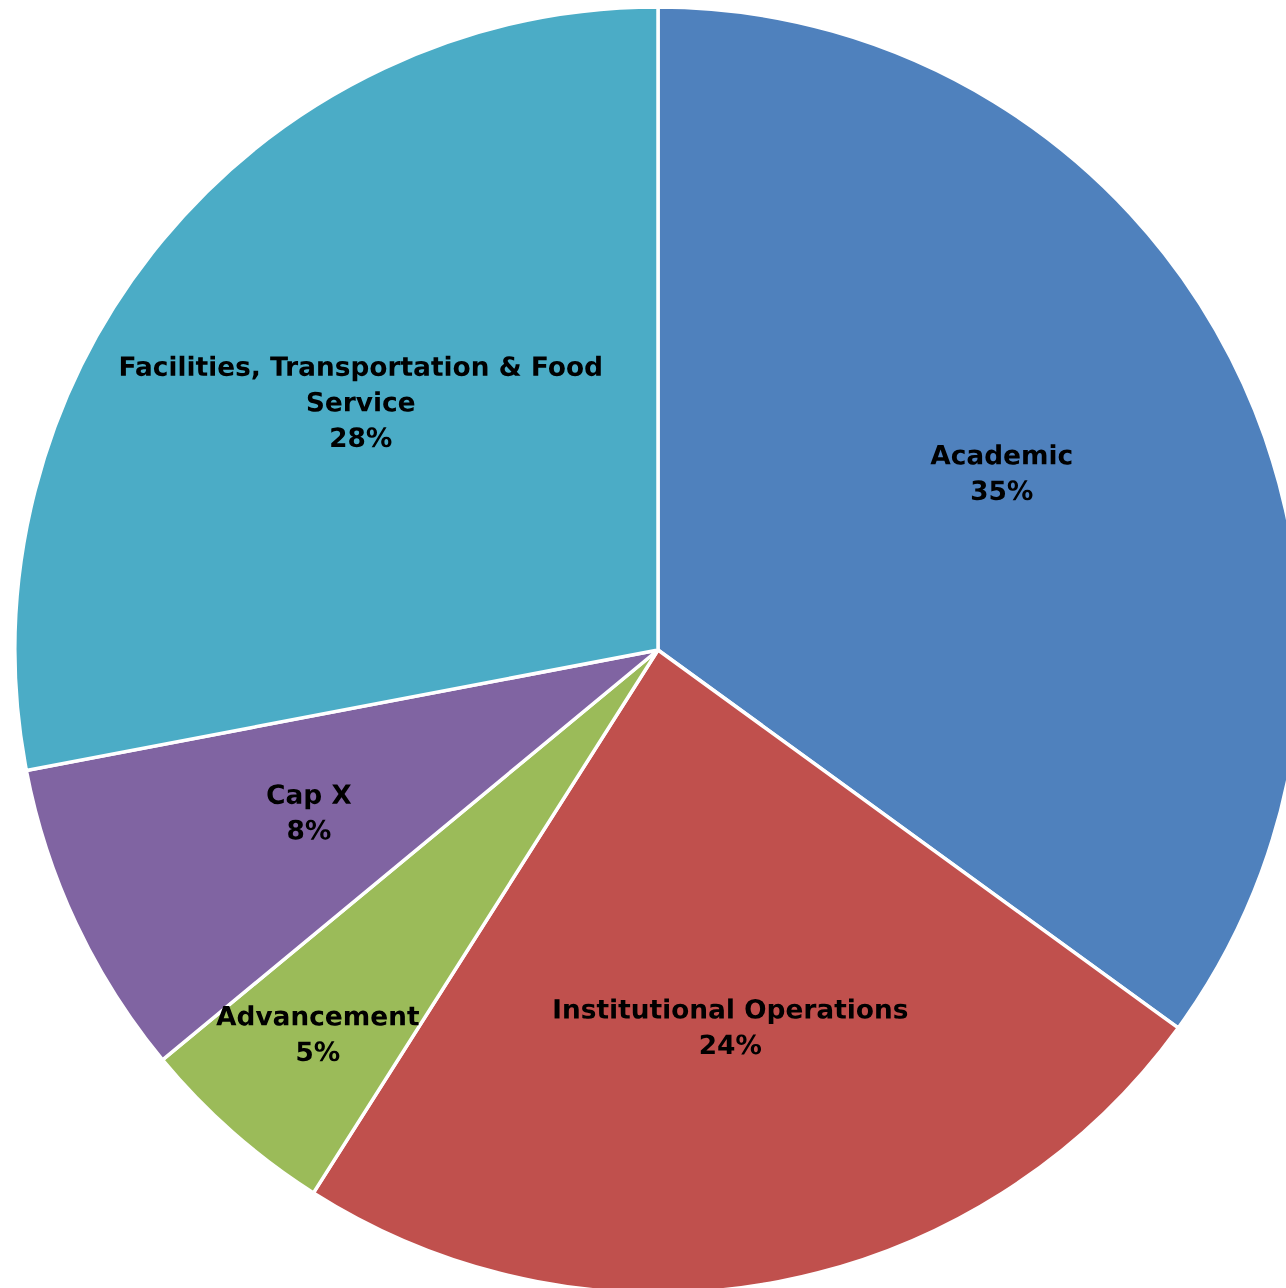 The width and height of the screenshot is (1286, 1288). I want to click on slice-label: Facilities, Transportation & Food Service, so click(360, 383).